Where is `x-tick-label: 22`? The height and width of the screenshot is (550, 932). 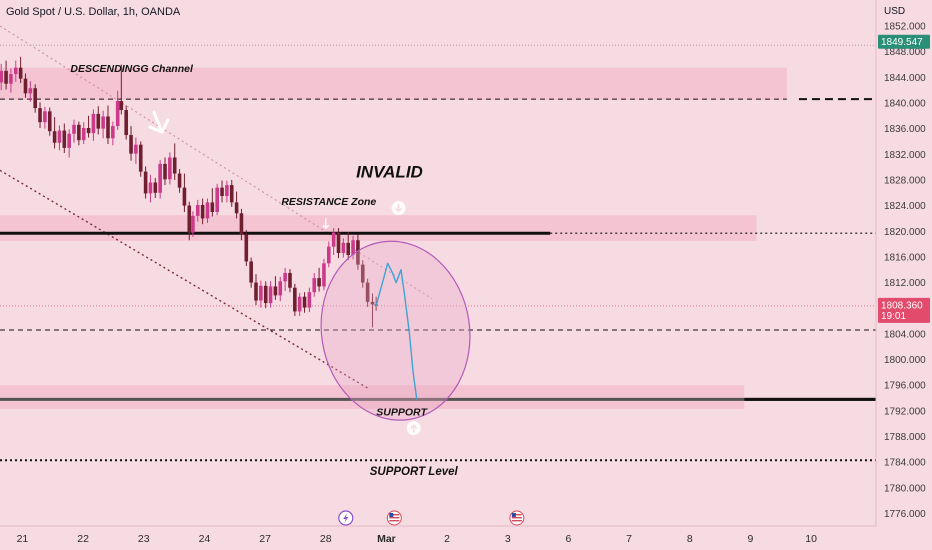 x-tick-label: 22 is located at coordinates (83, 539).